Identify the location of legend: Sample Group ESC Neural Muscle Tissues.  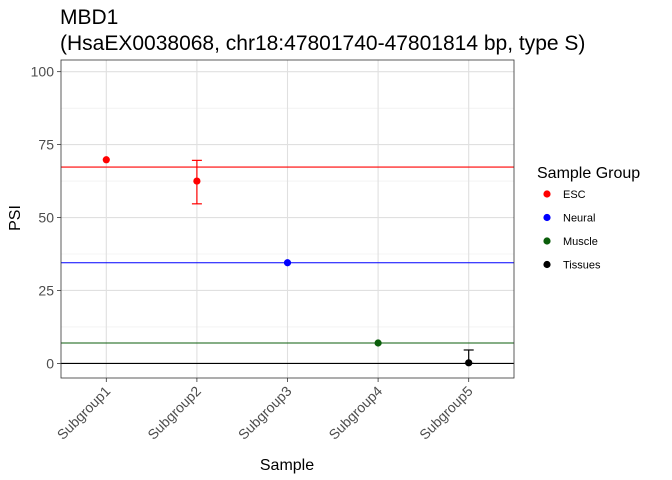
(588, 218).